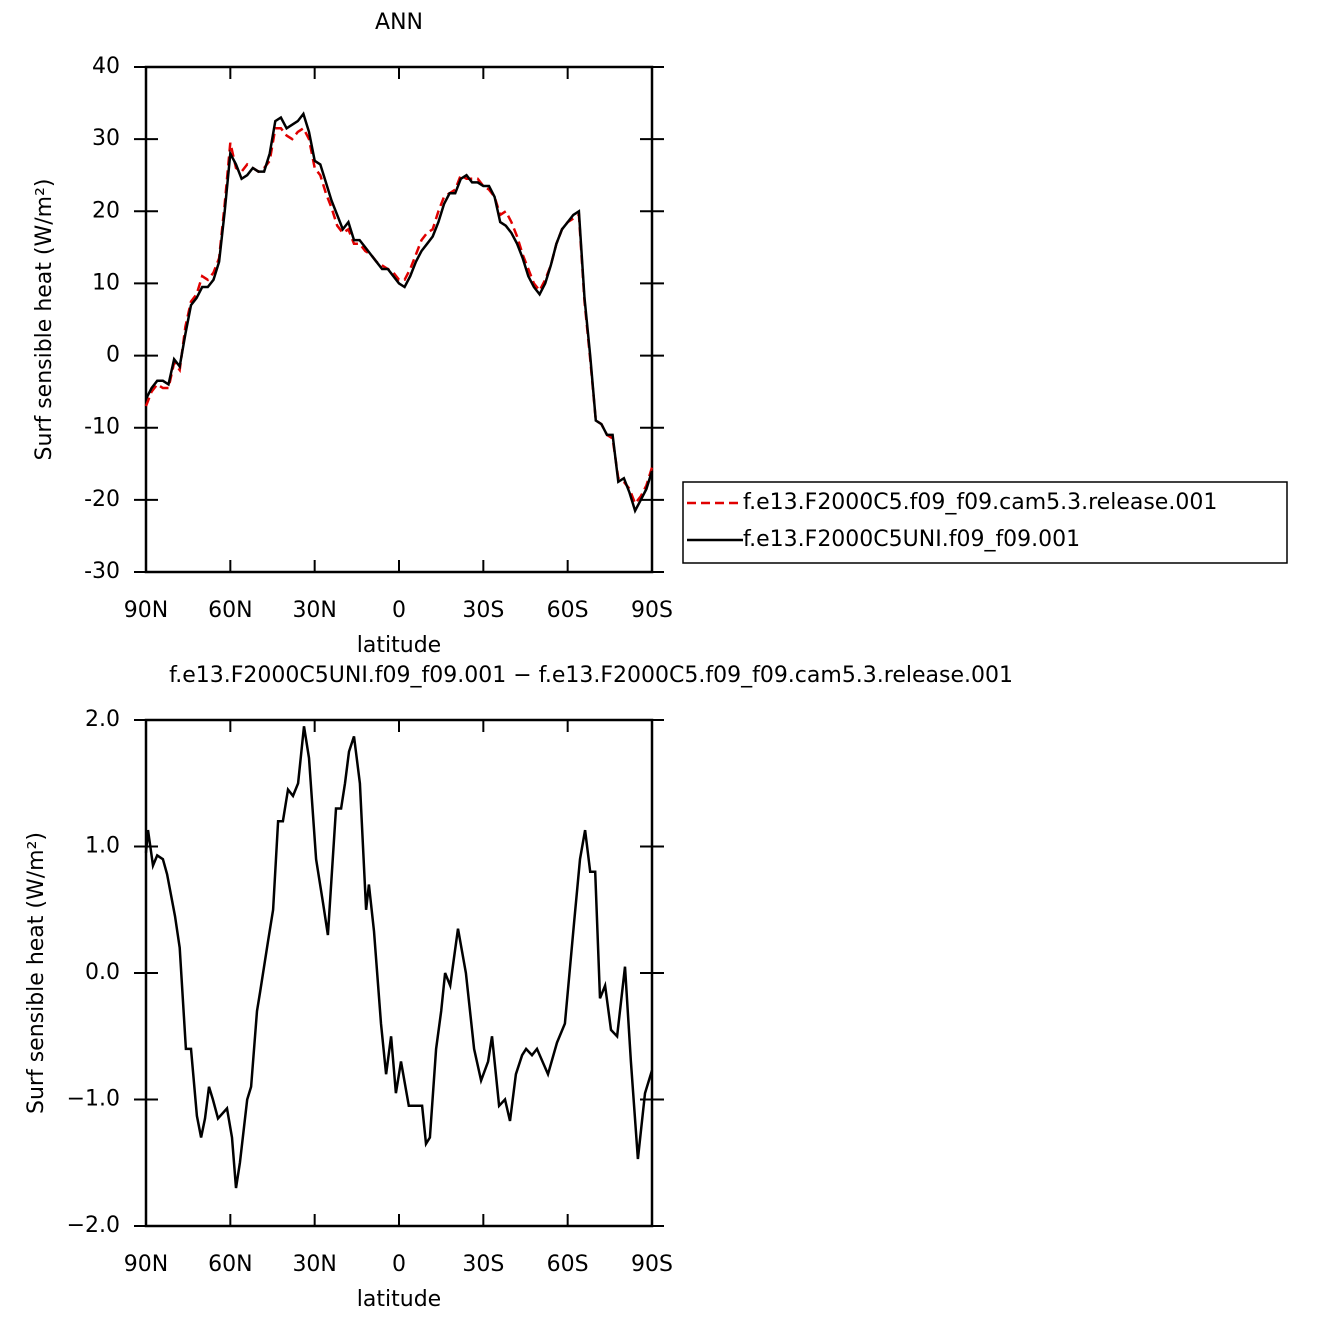 Image resolution: width=1319 pixels, height=1323 pixels. What do you see at coordinates (102, 846) in the screenshot?
I see `y-tick-label: 1.0` at bounding box center [102, 846].